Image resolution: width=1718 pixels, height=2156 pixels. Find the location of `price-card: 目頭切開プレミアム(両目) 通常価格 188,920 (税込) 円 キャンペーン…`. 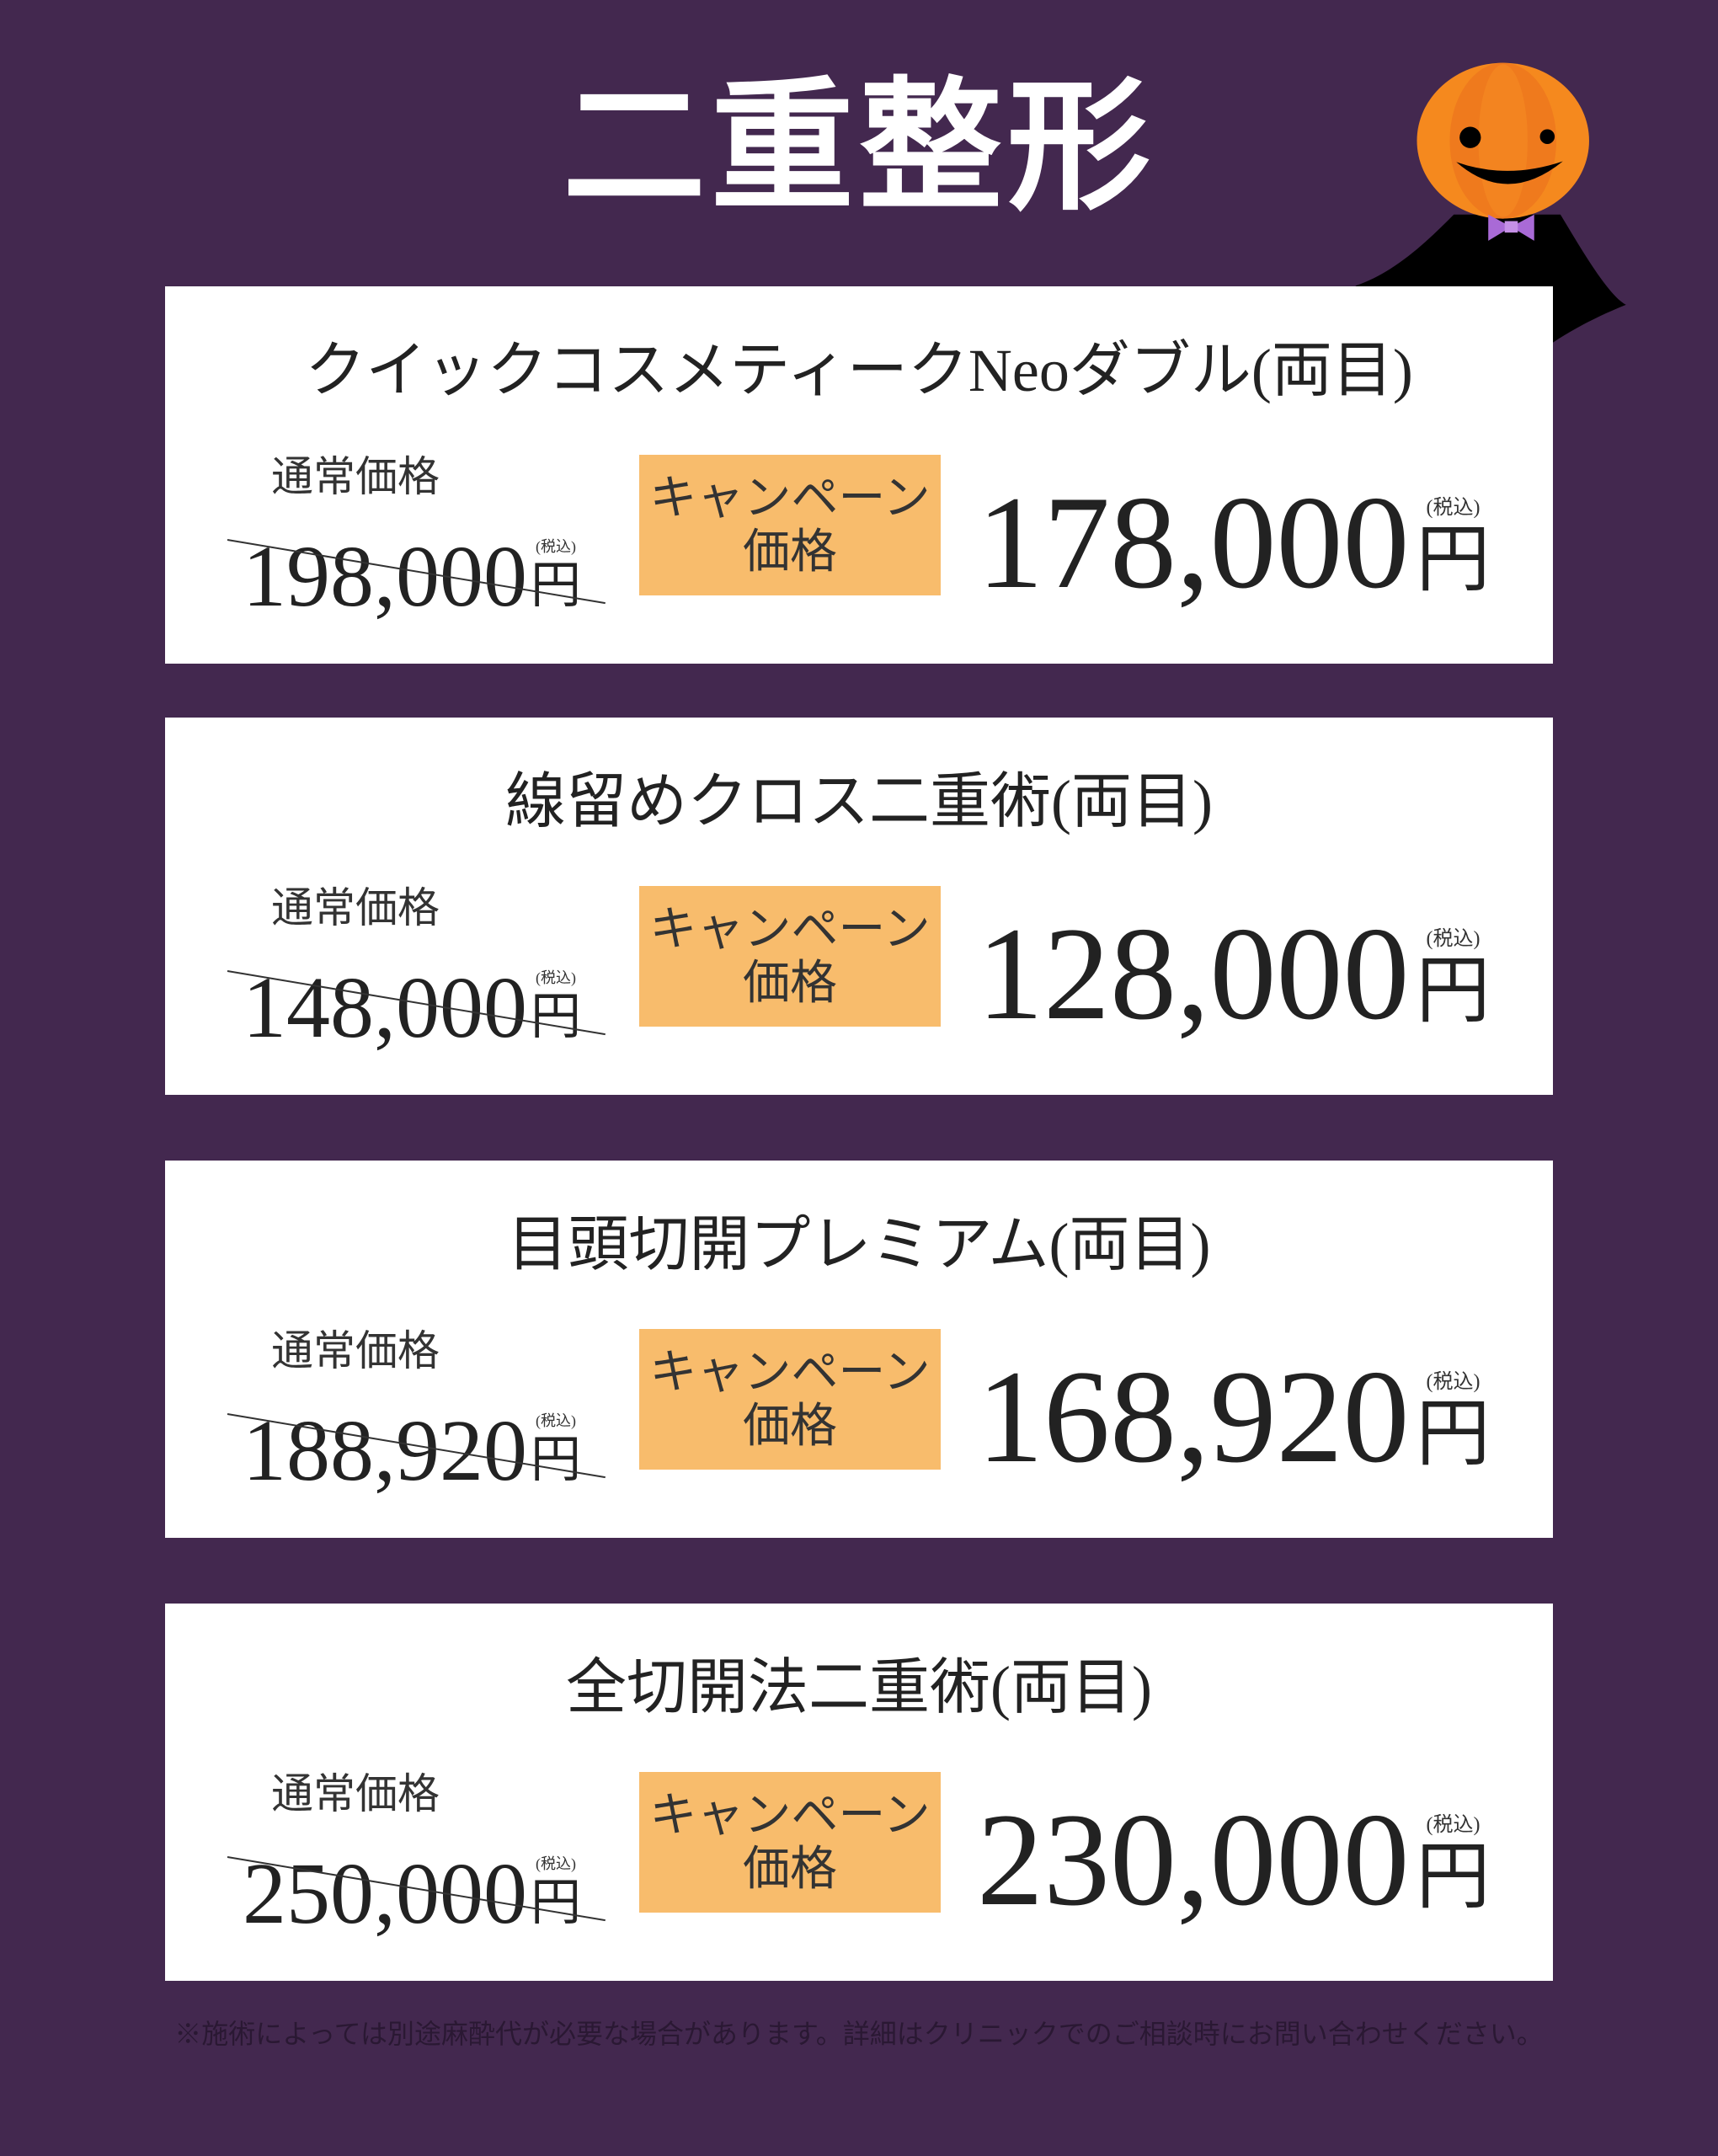

price-card: 目頭切開プレミアム(両目) 通常価格 188,920 (税込) 円 キャンペーン… is located at coordinates (859, 1349).